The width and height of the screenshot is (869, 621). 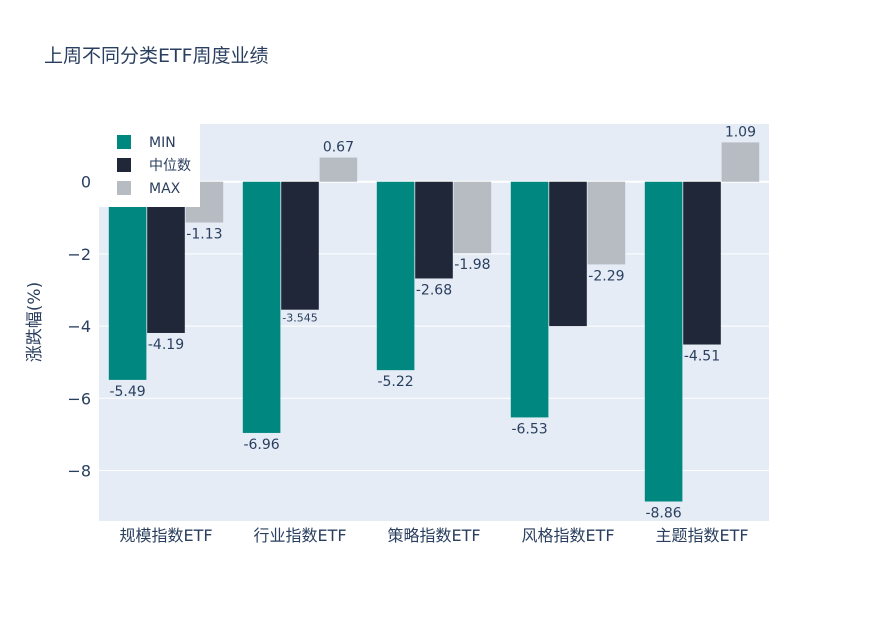 What do you see at coordinates (166, 345) in the screenshot?
I see `bar-value-label: -4.19` at bounding box center [166, 345].